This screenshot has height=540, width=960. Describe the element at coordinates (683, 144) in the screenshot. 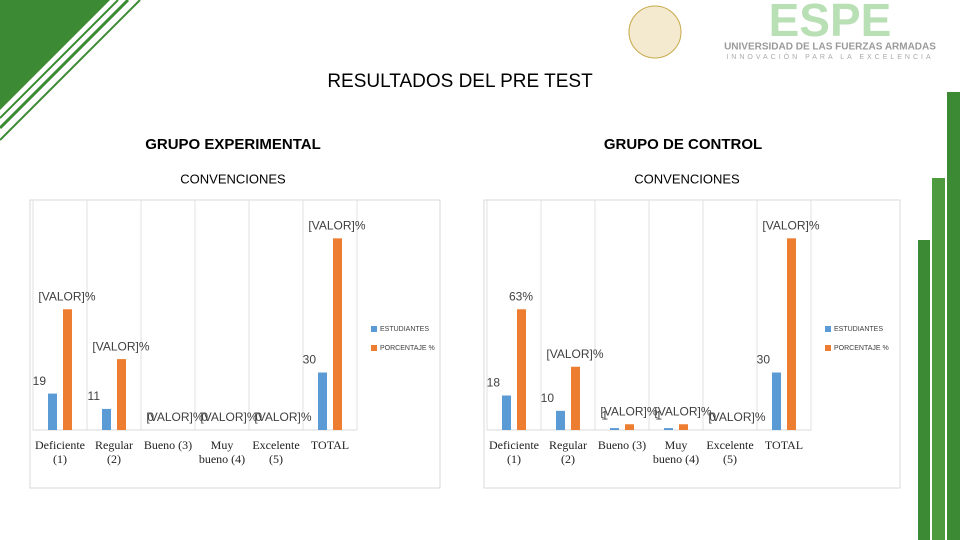

I see `group-heading: GRUPO DE CONTROL` at that location.